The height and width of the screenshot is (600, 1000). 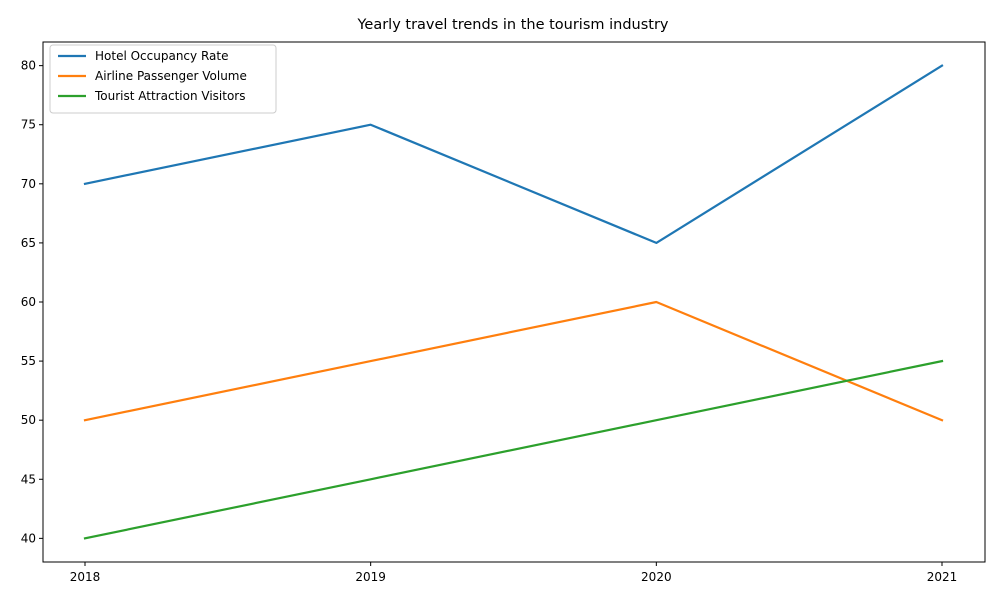 I want to click on legend-label: Airline Passenger Volume, so click(x=171, y=76).